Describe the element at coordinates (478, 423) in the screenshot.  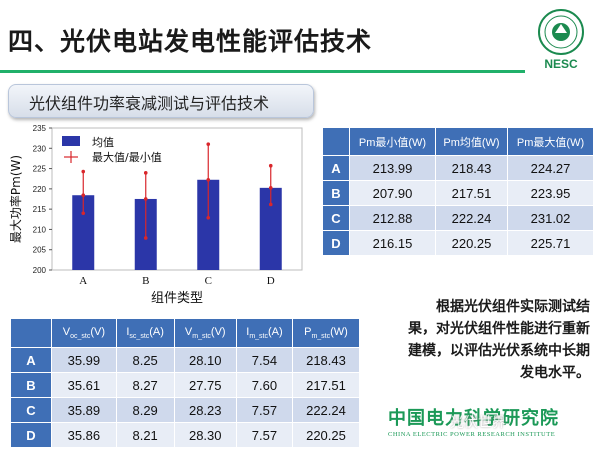
I see `watermark: 光伏世界` at that location.